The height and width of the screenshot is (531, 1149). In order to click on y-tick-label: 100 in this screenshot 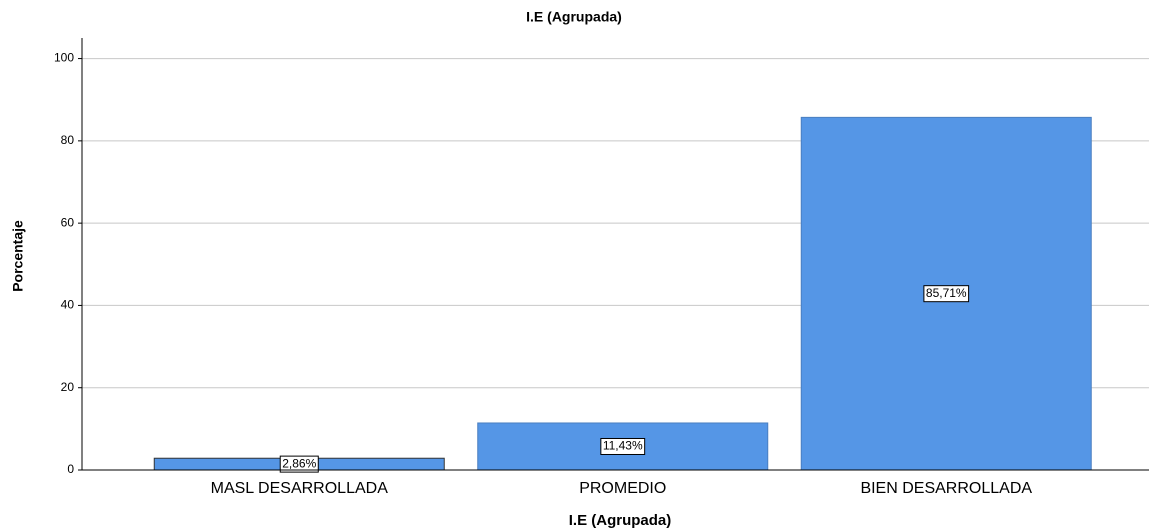, I will do `click(64, 58)`.